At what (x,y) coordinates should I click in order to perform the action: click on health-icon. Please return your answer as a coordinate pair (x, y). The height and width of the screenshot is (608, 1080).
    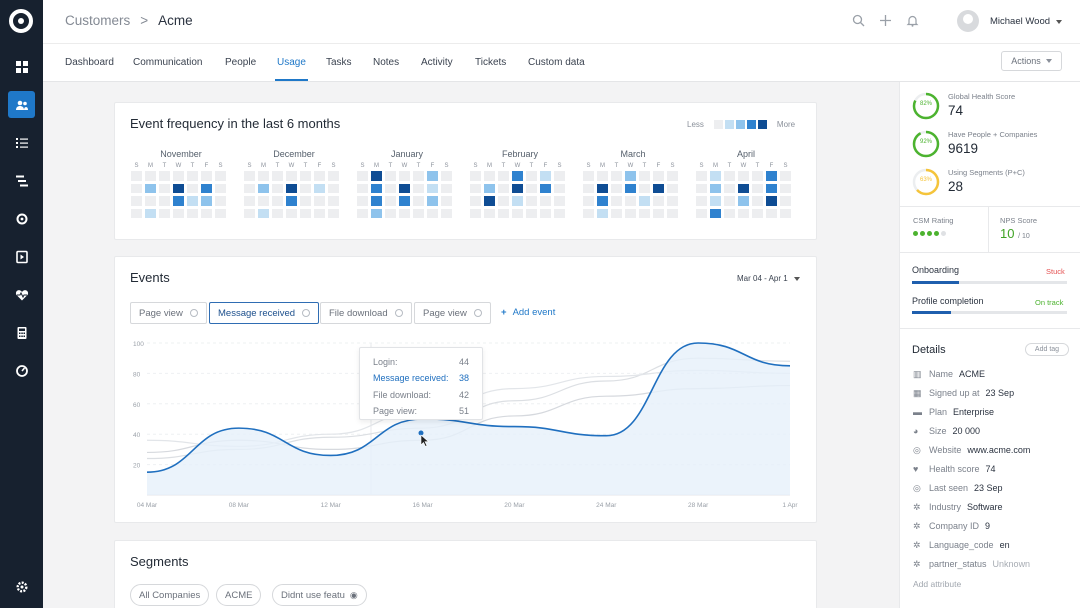
    Looking at the image, I should click on (21, 294).